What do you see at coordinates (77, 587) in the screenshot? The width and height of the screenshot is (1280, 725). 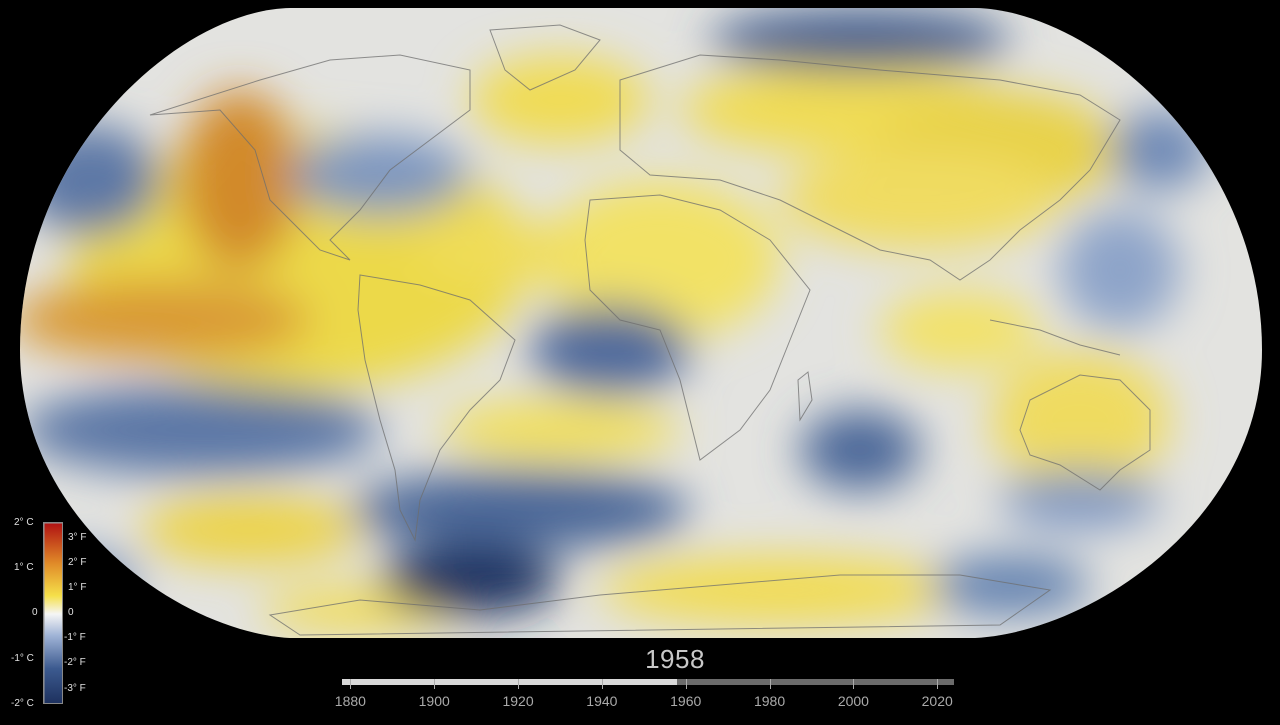 I see `legend-fahrenheit-1: 1° F` at bounding box center [77, 587].